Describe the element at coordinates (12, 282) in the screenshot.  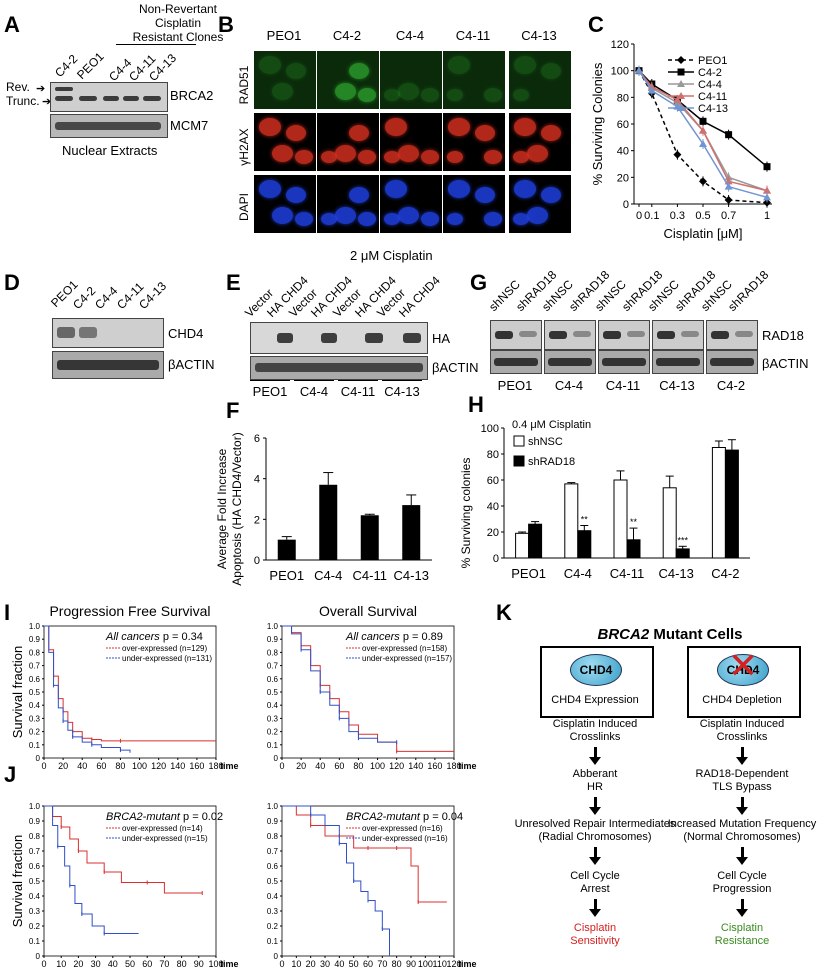
I see `panel-label-d: D` at that location.